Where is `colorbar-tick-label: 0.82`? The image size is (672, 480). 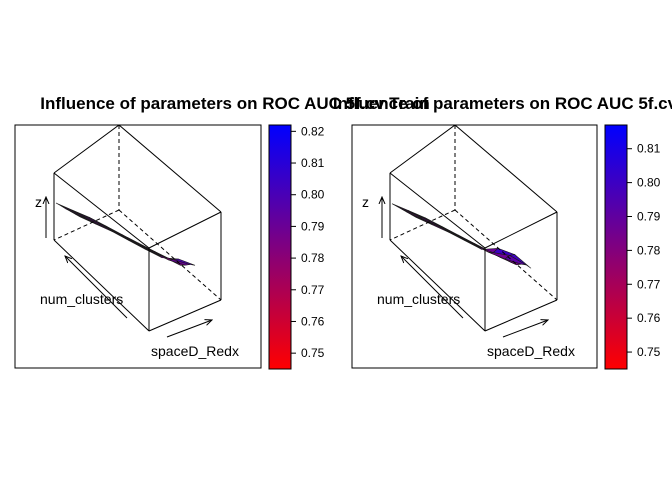 colorbar-tick-label: 0.82 is located at coordinates (313, 131).